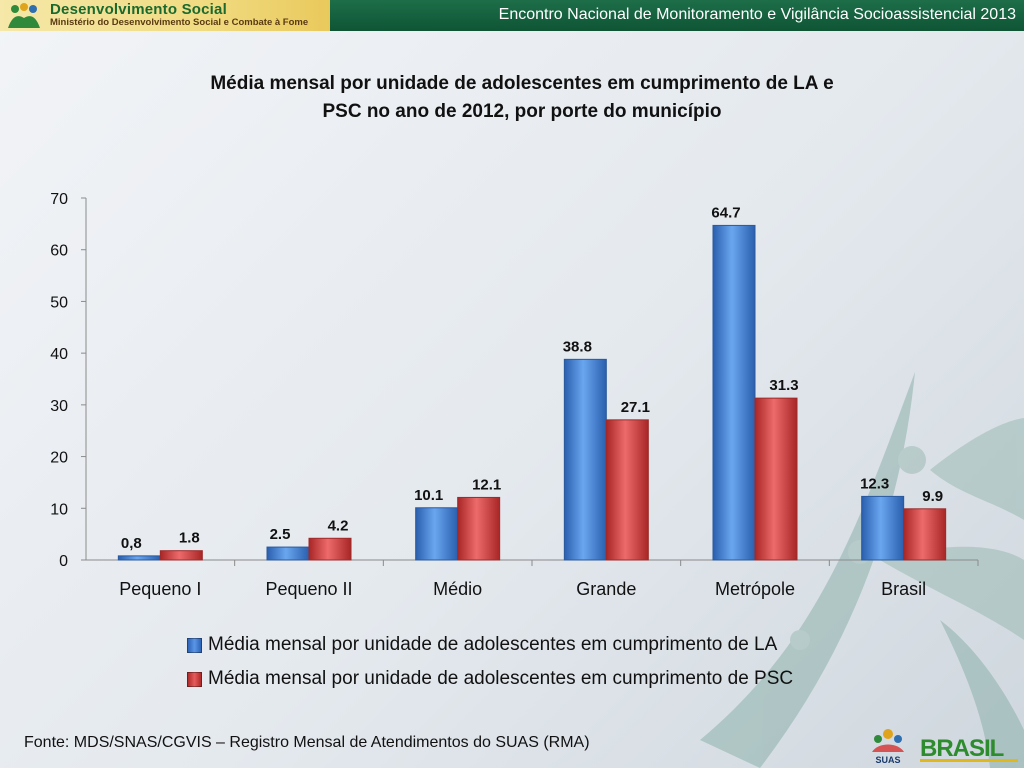  I want to click on y-tick-label: 70, so click(59, 199).